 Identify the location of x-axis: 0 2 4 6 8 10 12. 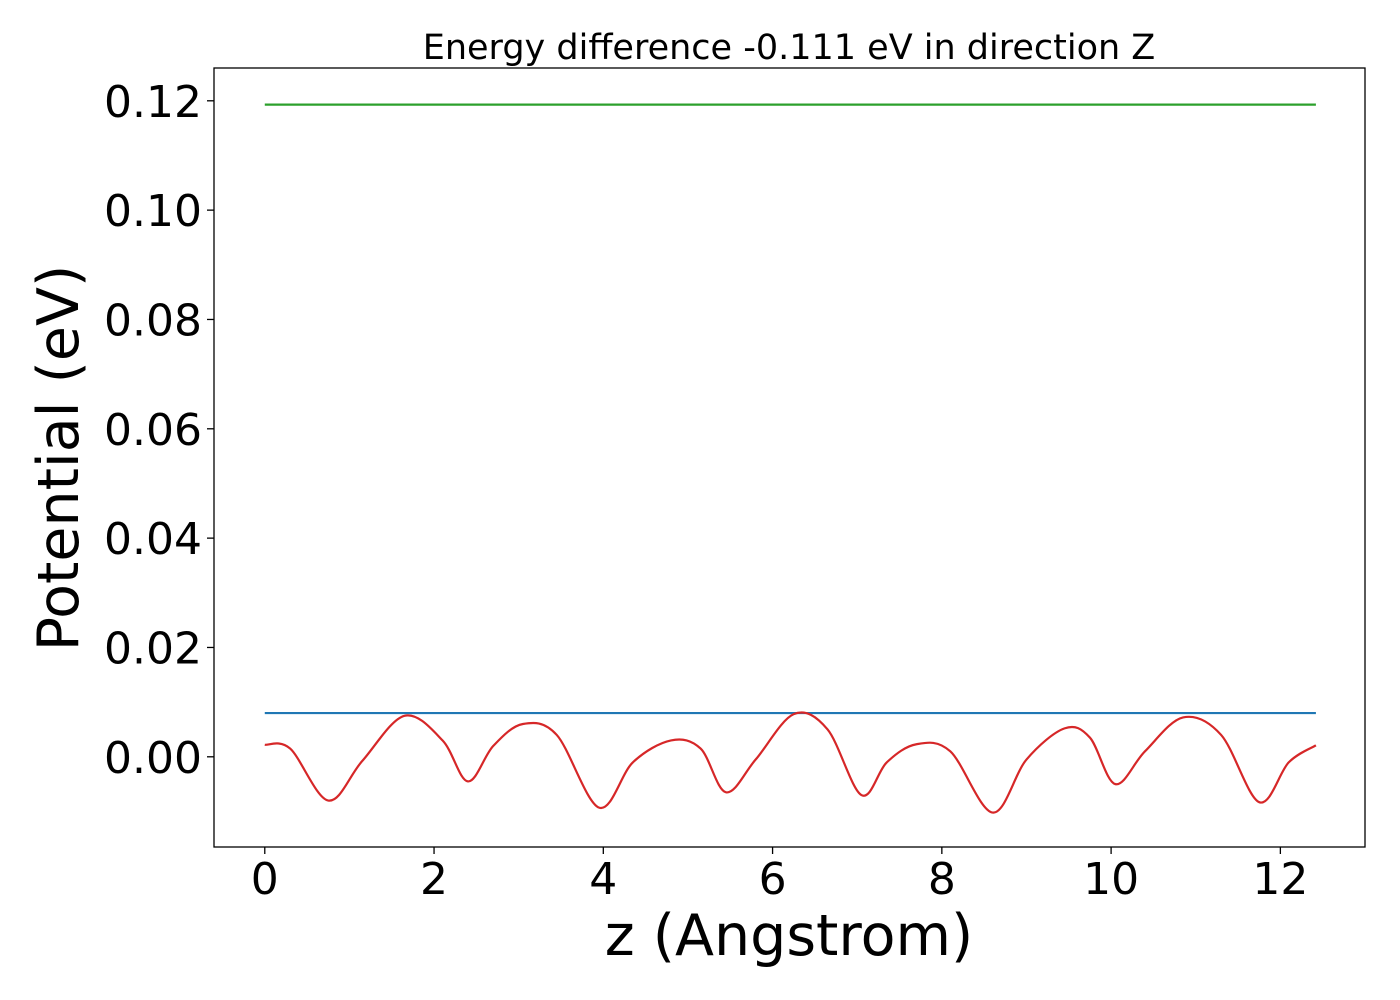
(779, 876).